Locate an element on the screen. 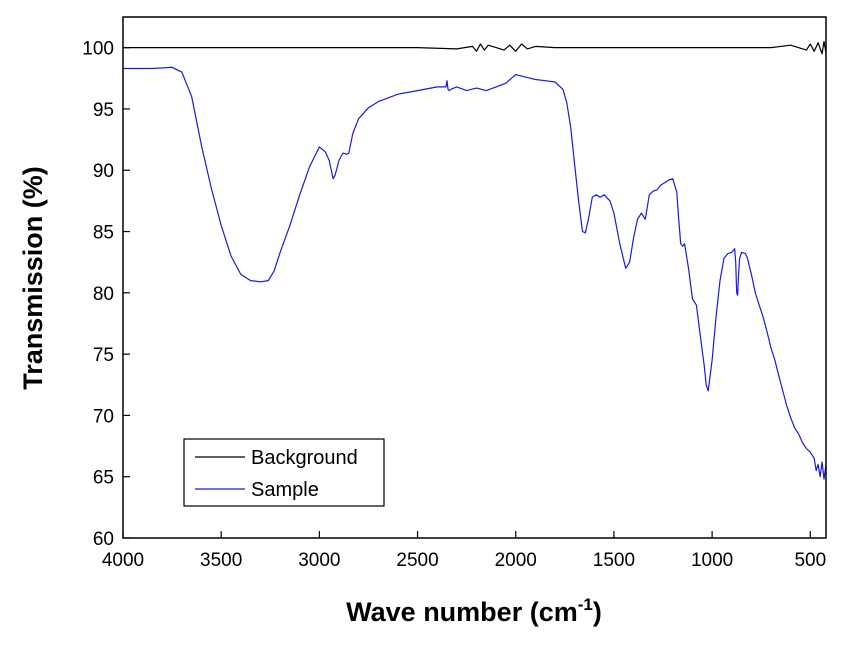 Image resolution: width=850 pixels, height=649 pixels. legend-box is located at coordinates (284, 472).